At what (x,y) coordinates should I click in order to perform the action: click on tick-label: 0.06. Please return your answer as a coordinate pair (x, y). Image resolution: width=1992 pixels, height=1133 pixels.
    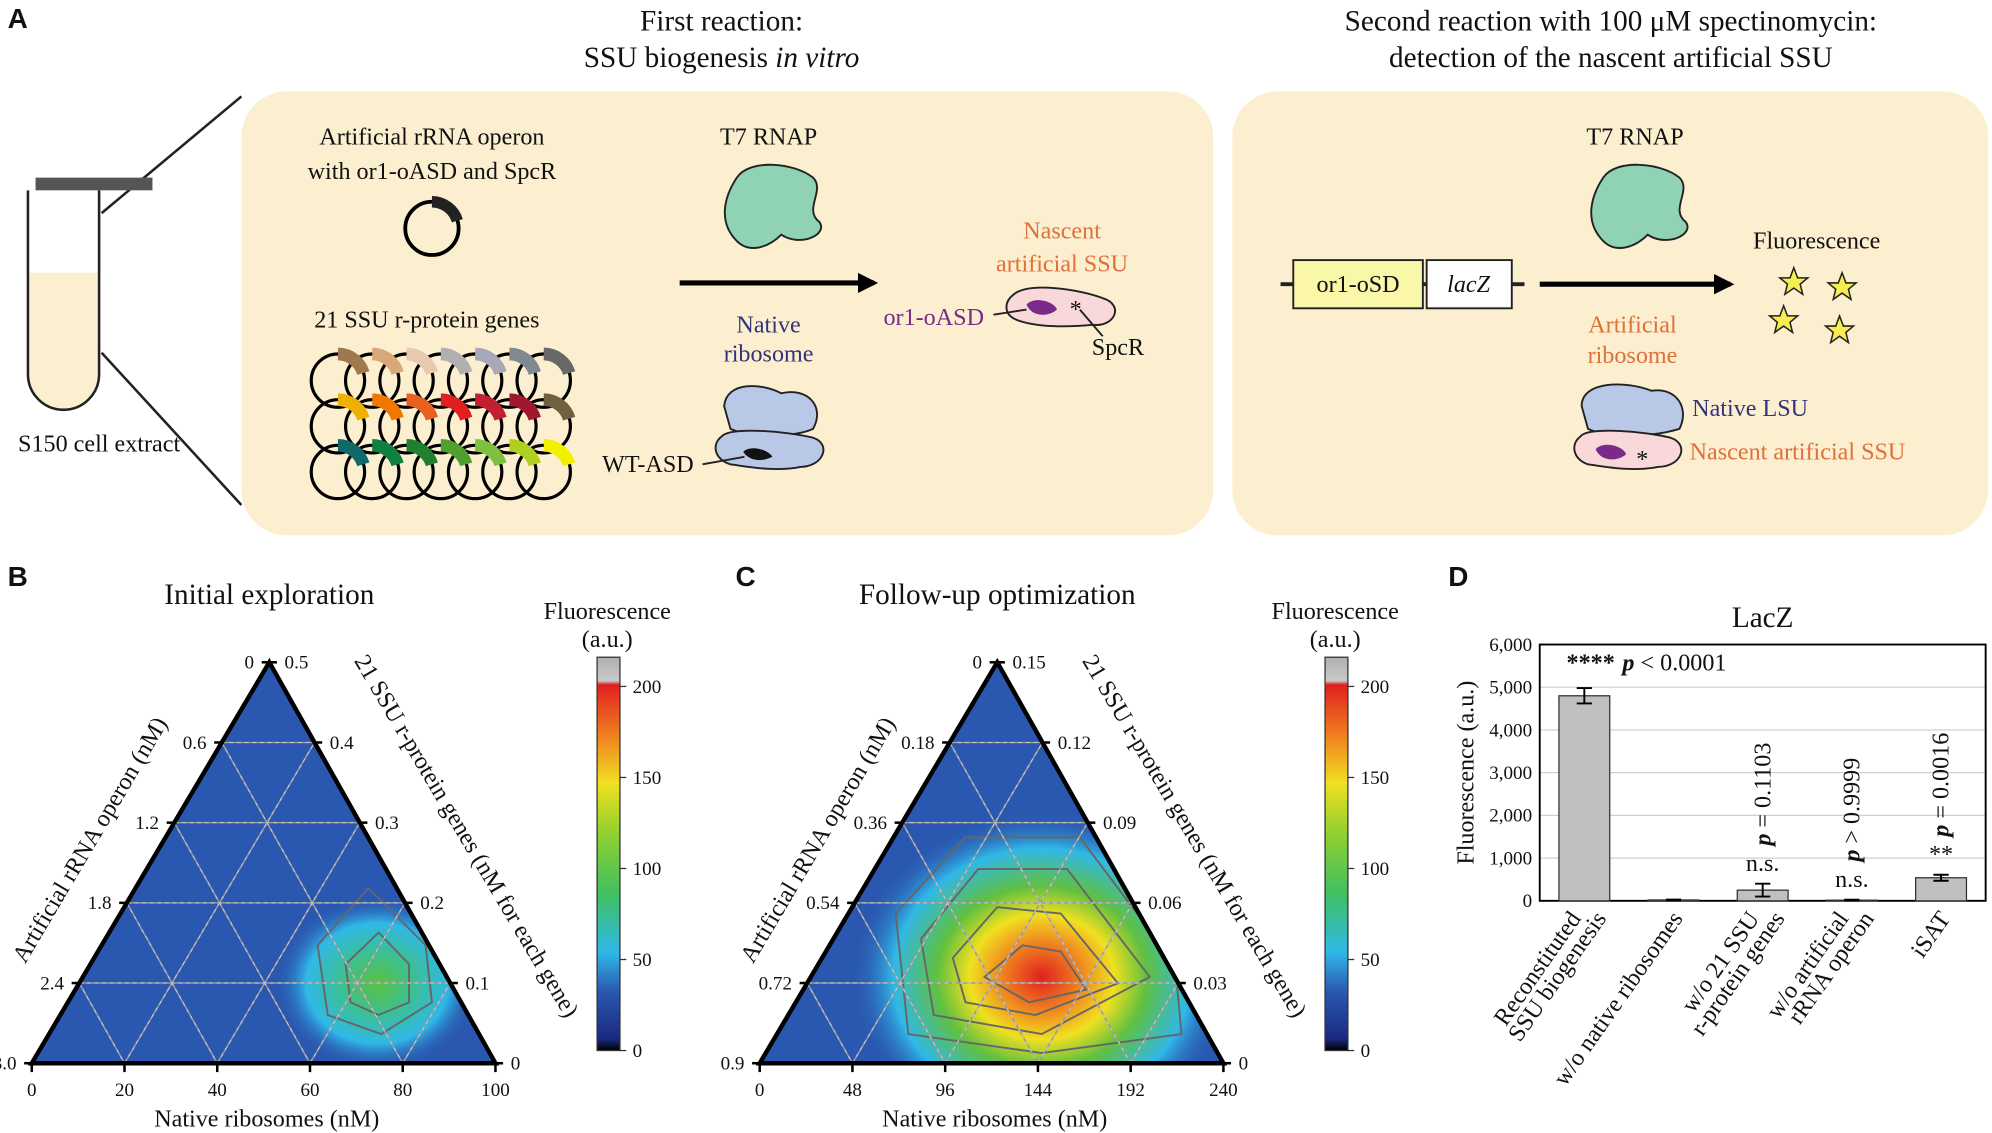
    Looking at the image, I should click on (1164, 903).